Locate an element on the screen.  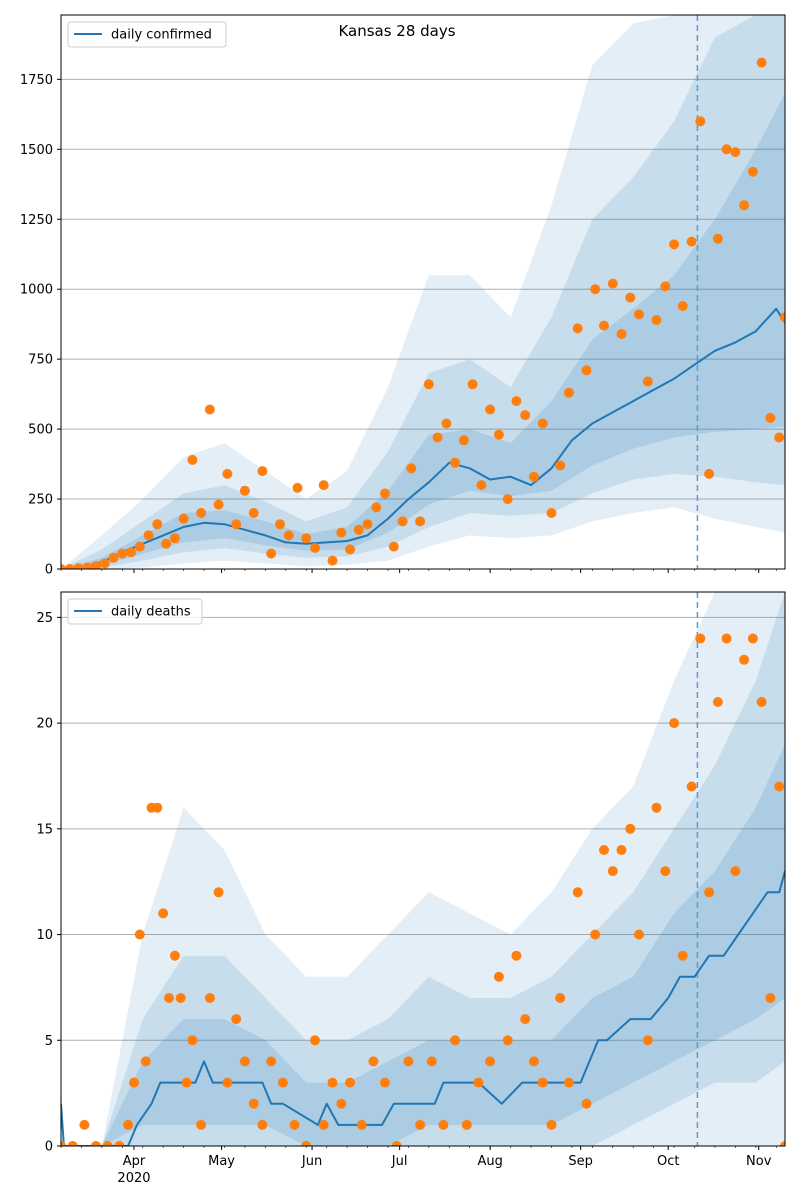
confirmed-ytick-label: 1500 is located at coordinates (36, 150).